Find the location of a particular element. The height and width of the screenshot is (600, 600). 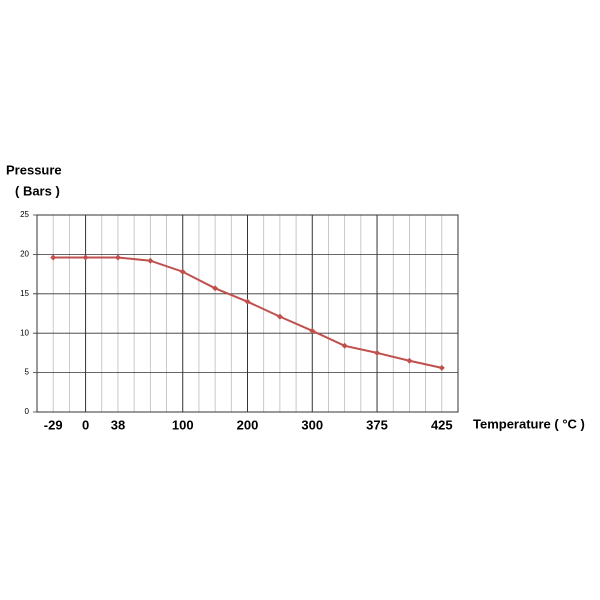

x-tick-label: 0 is located at coordinates (85, 424).